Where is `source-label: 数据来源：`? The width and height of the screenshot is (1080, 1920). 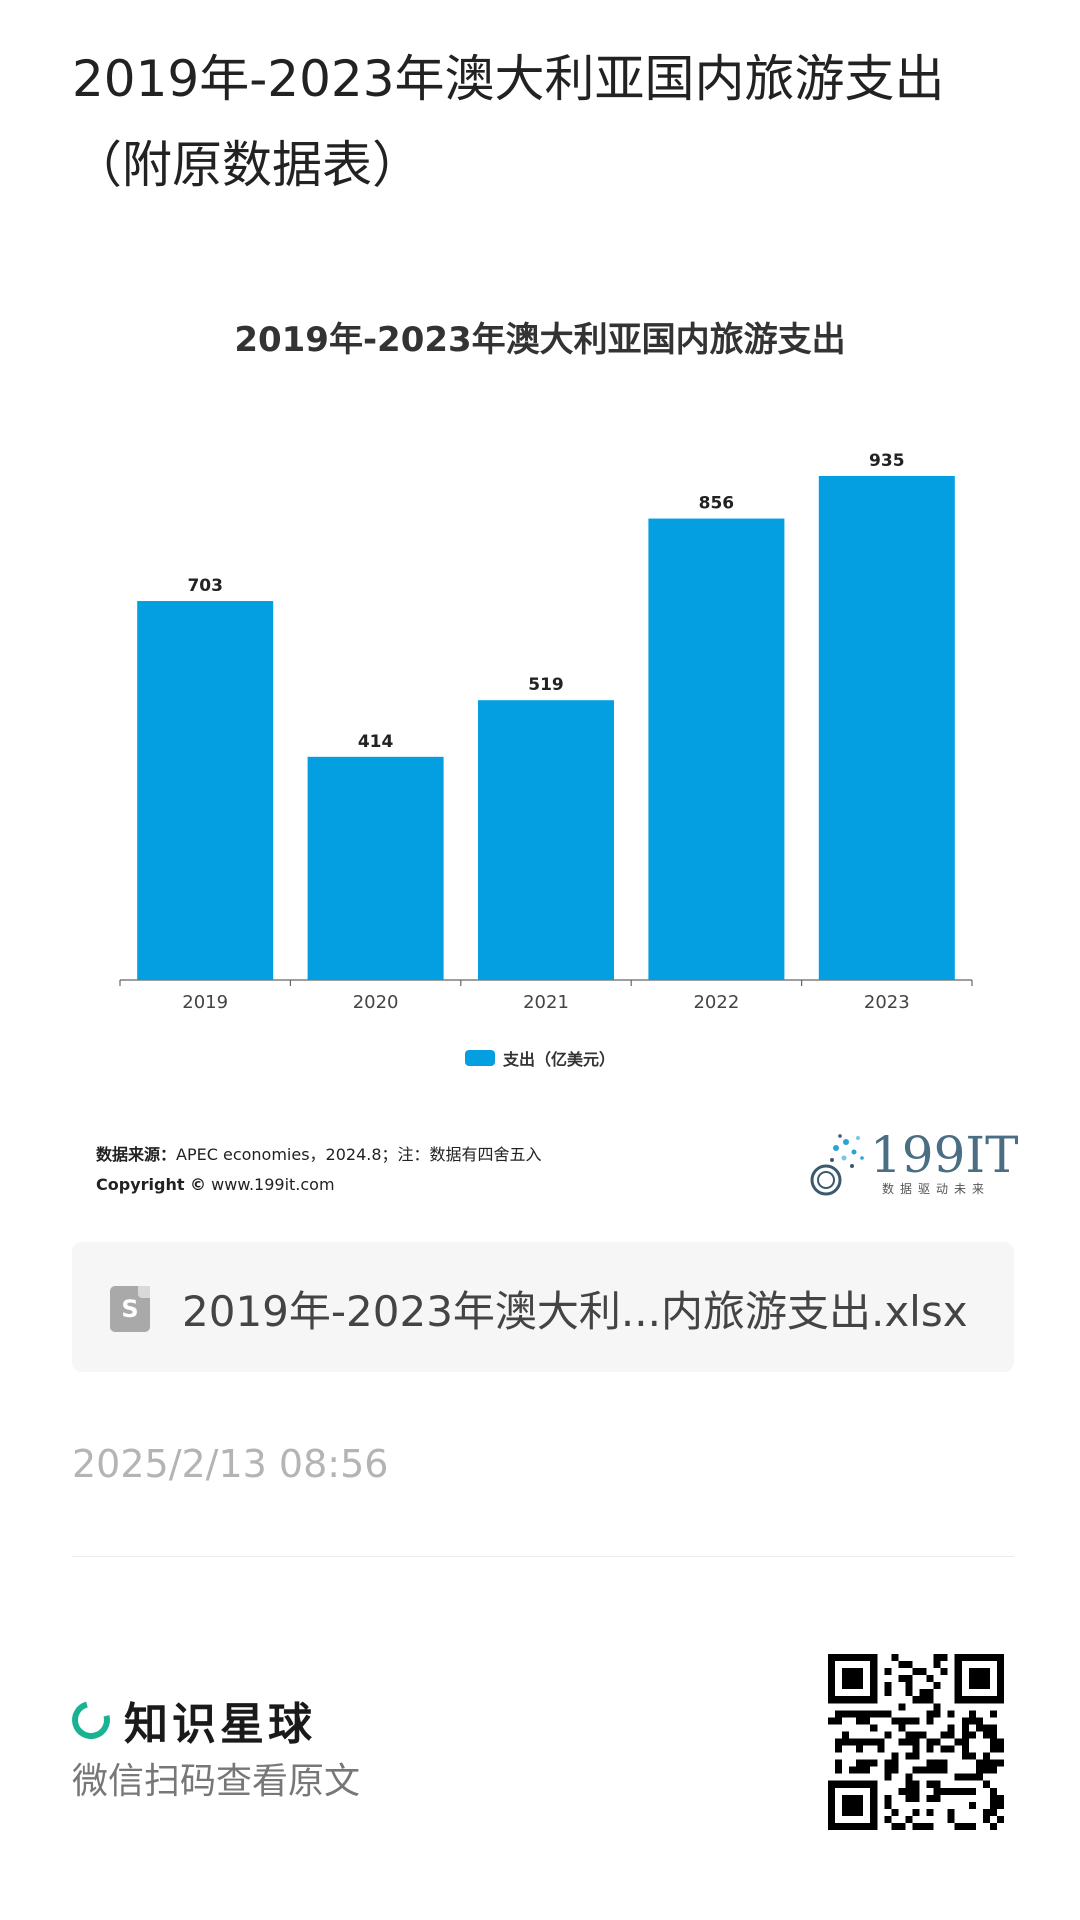 source-label: 数据来源： is located at coordinates (136, 1154).